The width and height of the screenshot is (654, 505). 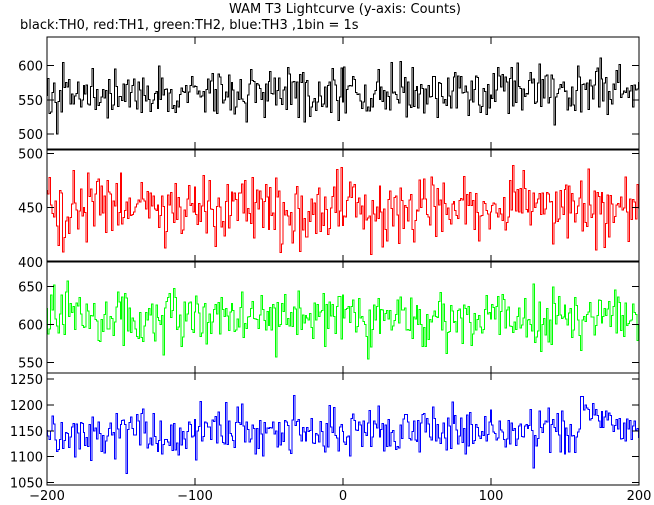 What do you see at coordinates (343, 435) in the screenshot?
I see `series-line-th3` at bounding box center [343, 435].